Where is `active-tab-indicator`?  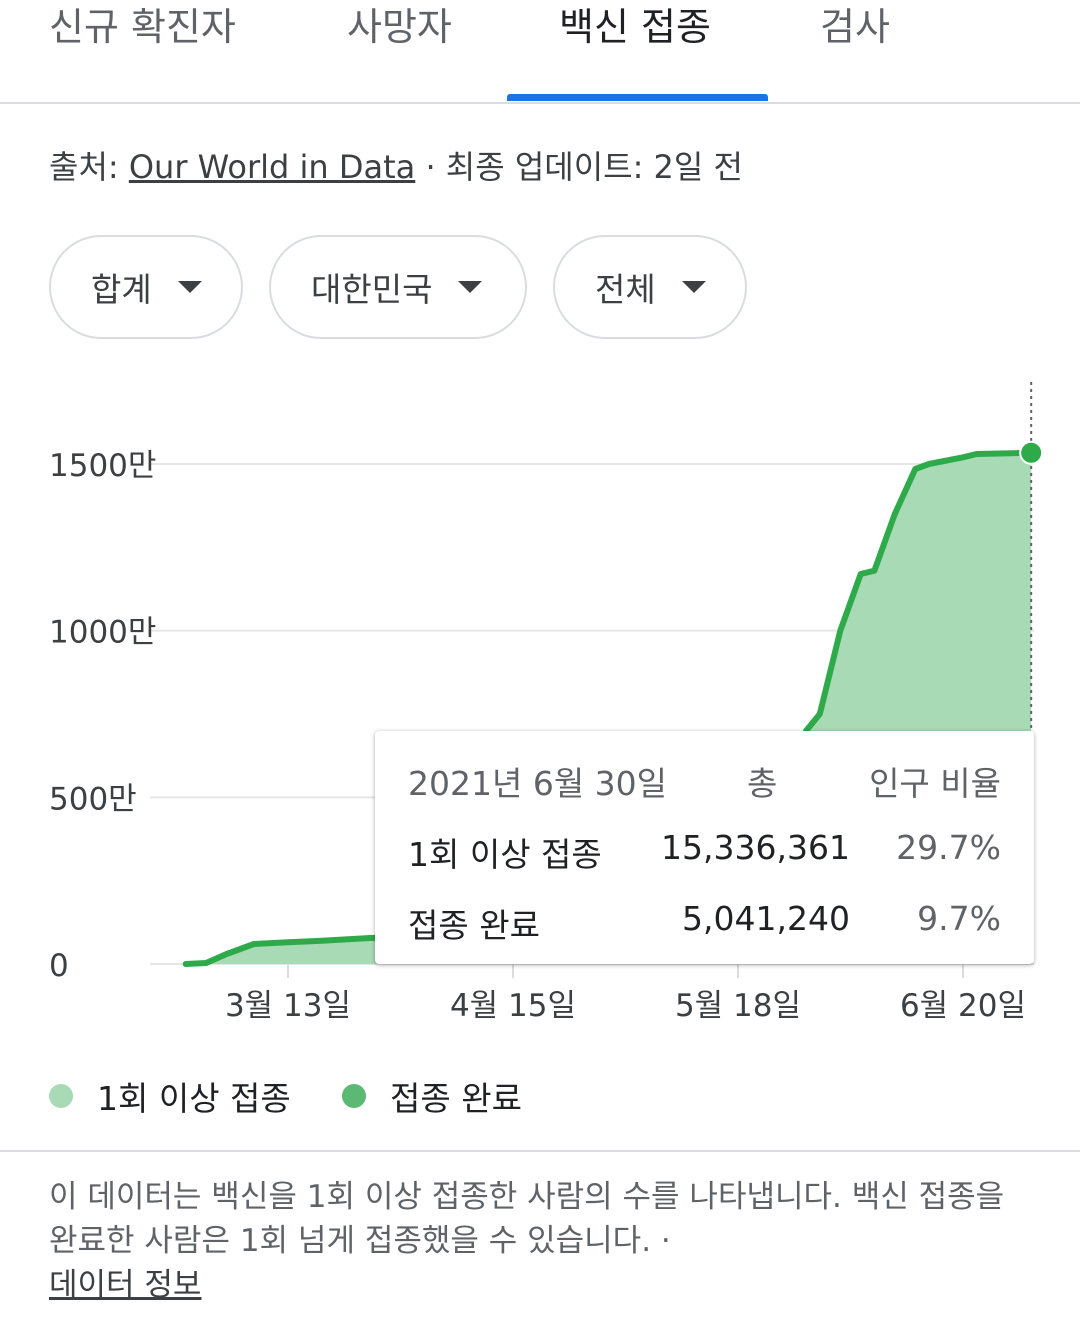 active-tab-indicator is located at coordinates (637, 97).